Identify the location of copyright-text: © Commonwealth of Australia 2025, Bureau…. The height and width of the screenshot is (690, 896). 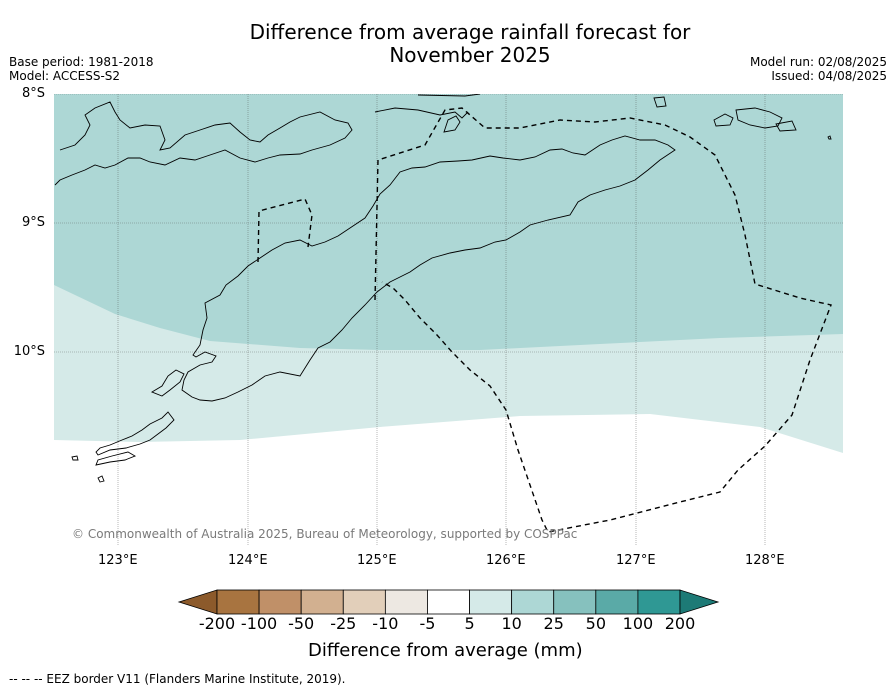
(325, 534).